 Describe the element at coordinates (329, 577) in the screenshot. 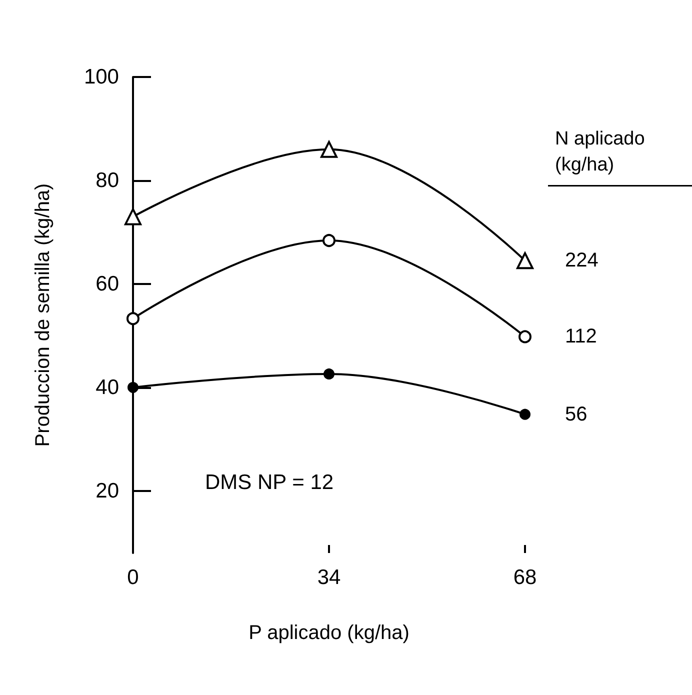

I see `x-tick-label: 34` at that location.